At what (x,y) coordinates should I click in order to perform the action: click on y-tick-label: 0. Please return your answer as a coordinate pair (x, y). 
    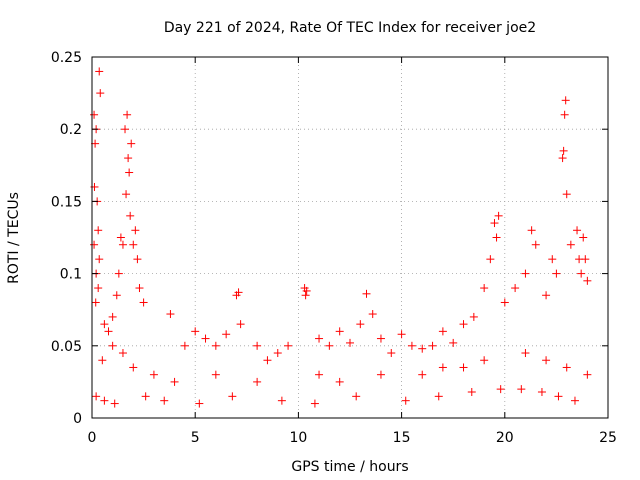
    Looking at the image, I should click on (77, 419).